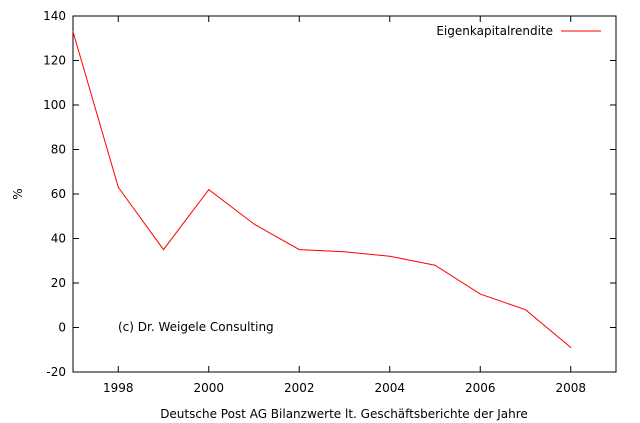 Image resolution: width=640 pixels, height=423 pixels. Describe the element at coordinates (54, 61) in the screenshot. I see `y-tick-label: 120` at that location.